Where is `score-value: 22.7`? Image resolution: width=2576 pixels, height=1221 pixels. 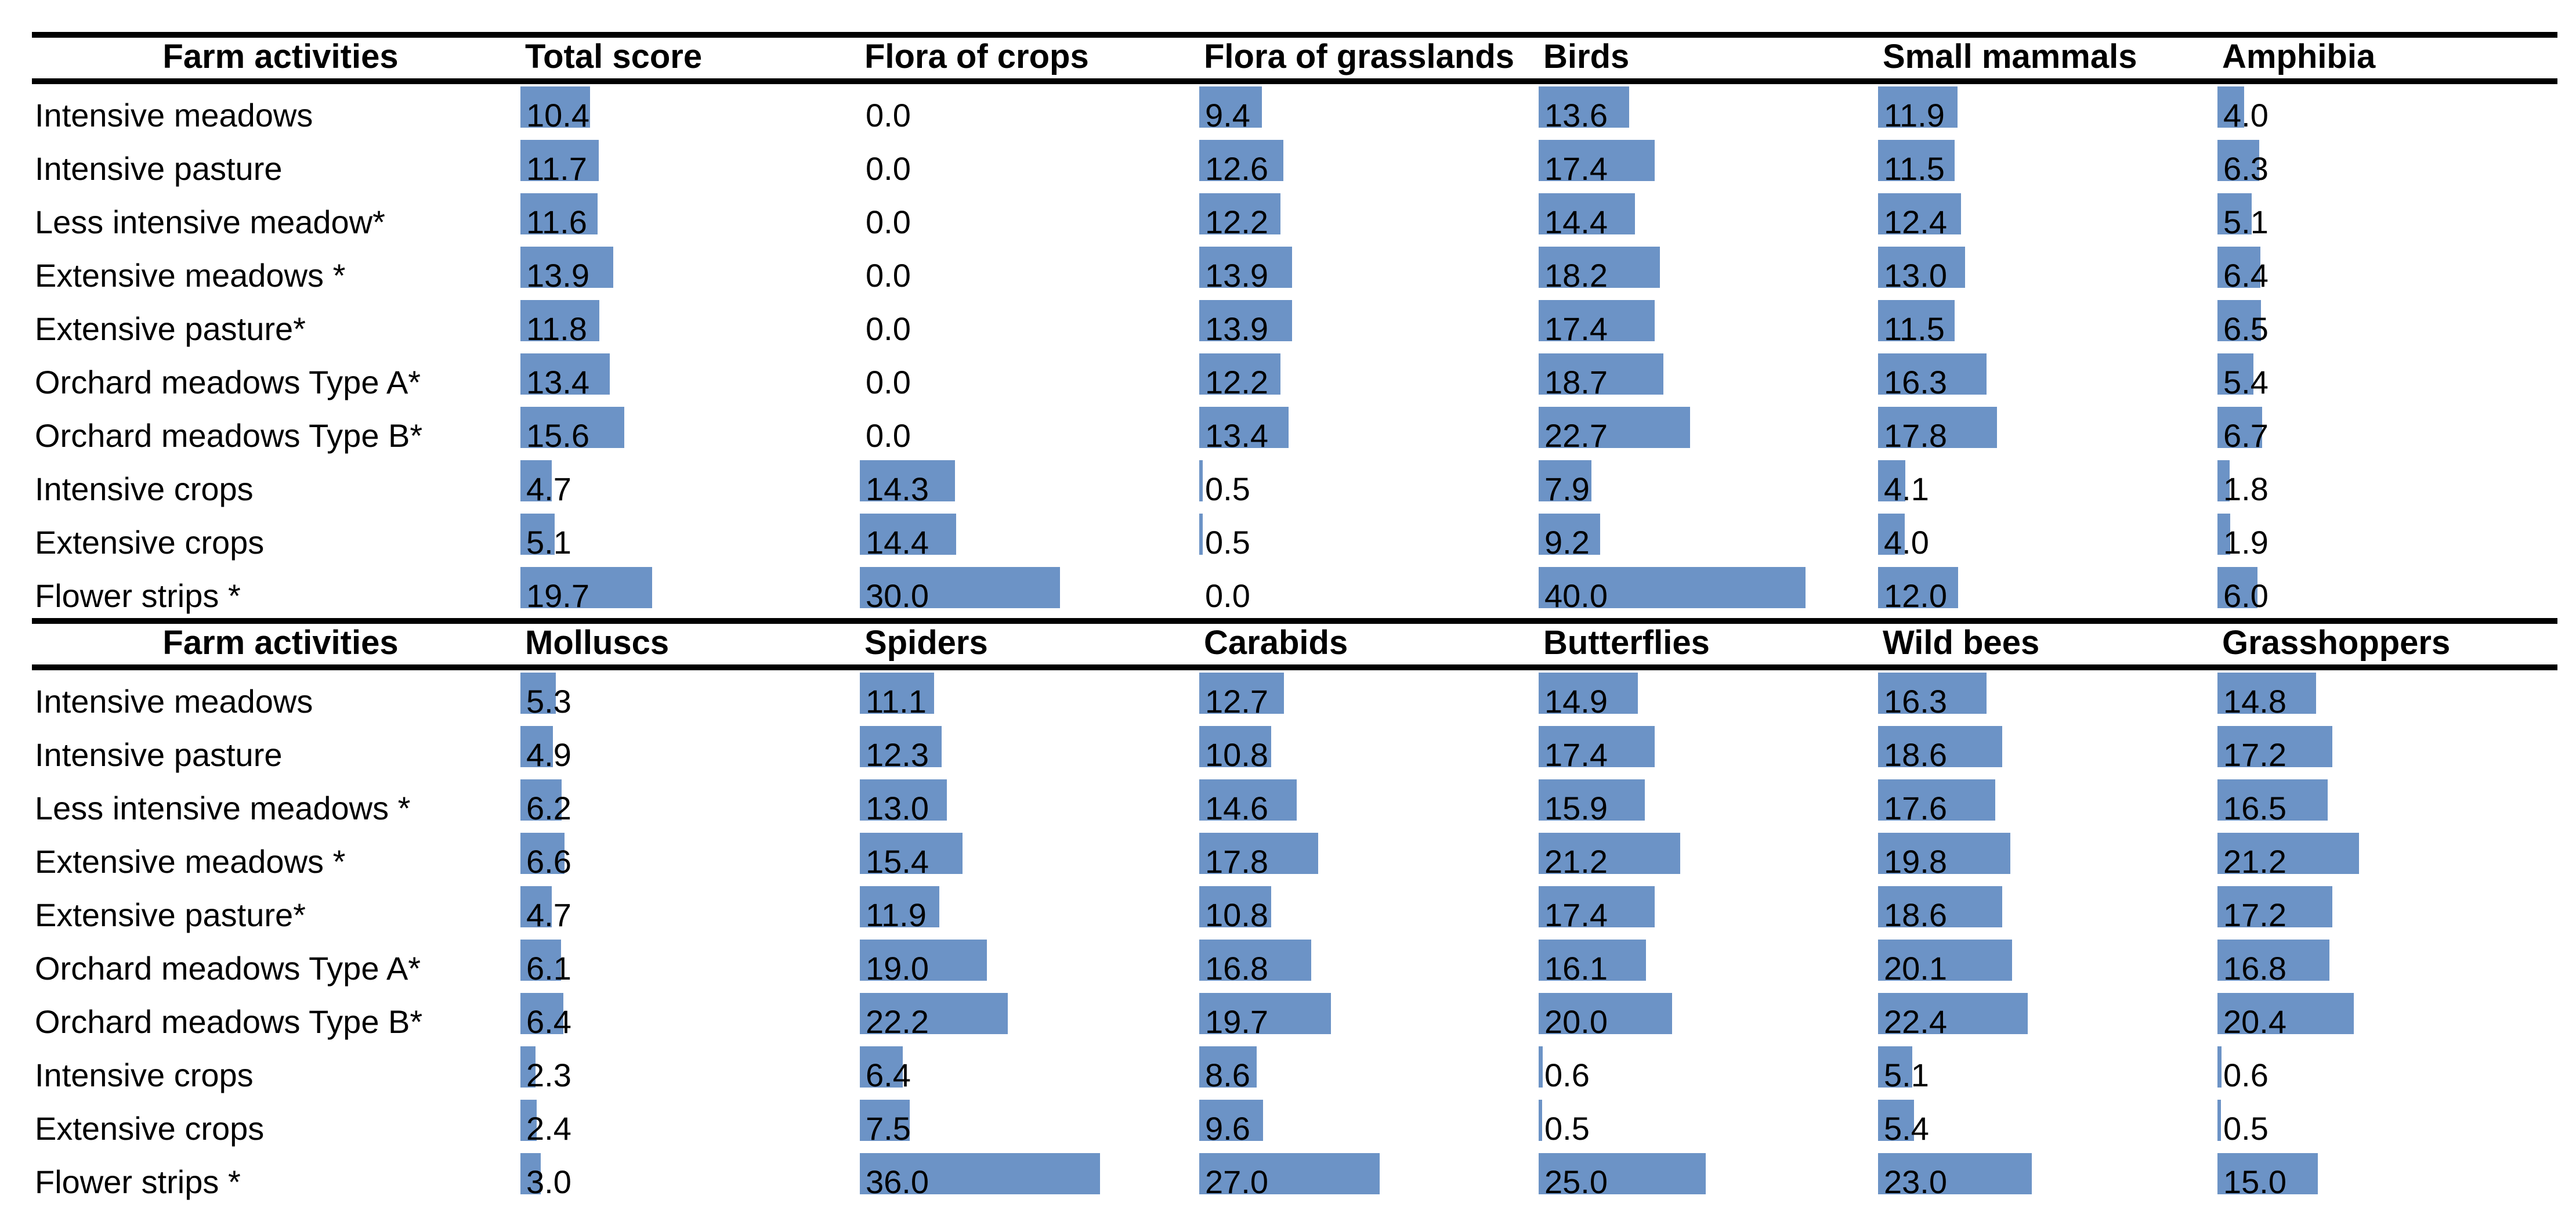 score-value: 22.7 is located at coordinates (1576, 435).